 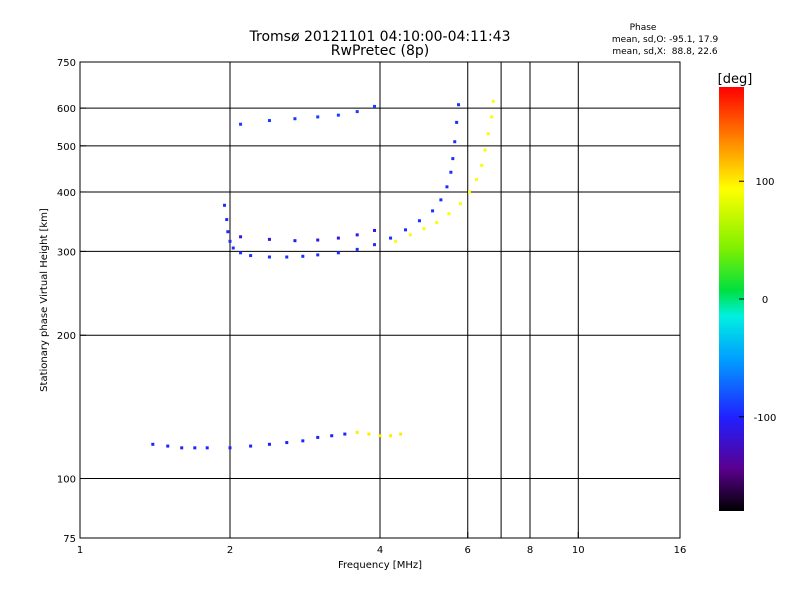 I want to click on x-tick-label: 1, so click(x=80, y=550).